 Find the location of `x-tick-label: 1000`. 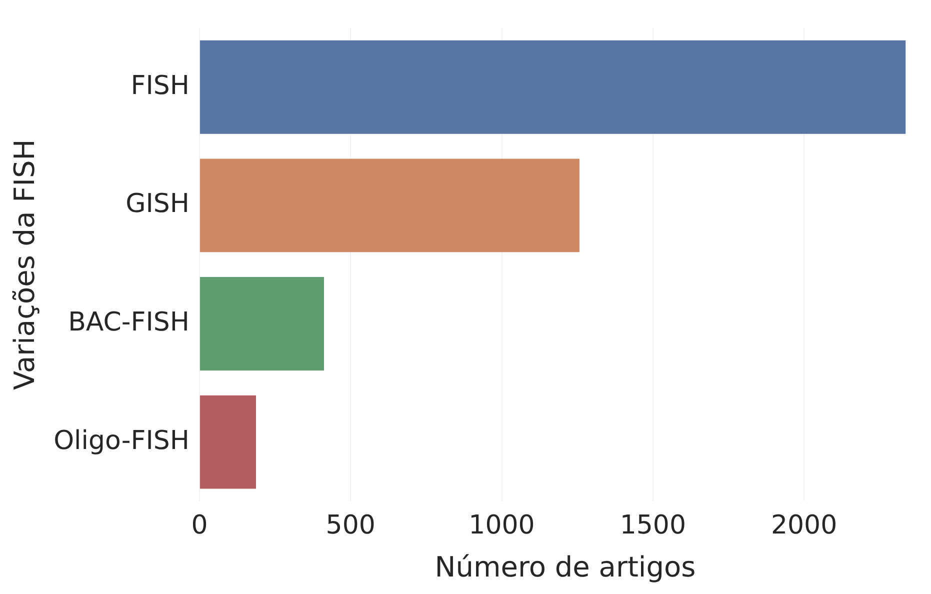

x-tick-label: 1000 is located at coordinates (501, 525).